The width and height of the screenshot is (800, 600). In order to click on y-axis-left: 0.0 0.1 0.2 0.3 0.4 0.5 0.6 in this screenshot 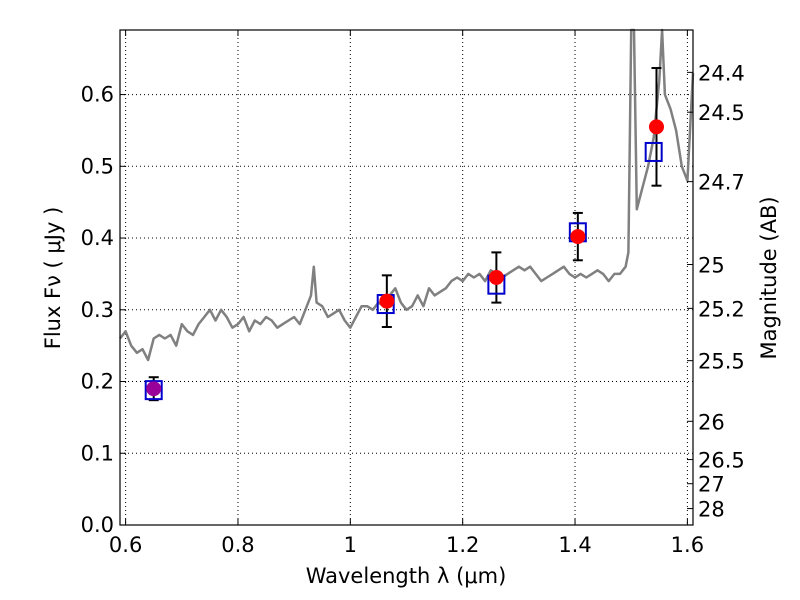, I will do `click(103, 310)`.